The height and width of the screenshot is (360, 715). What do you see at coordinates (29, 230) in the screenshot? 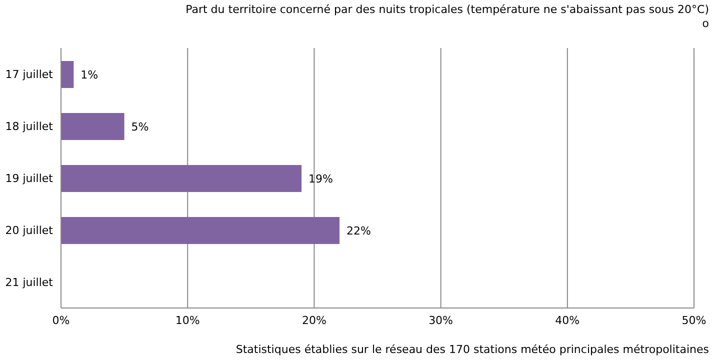
I see `y-tick-label: 20 juillet` at bounding box center [29, 230].